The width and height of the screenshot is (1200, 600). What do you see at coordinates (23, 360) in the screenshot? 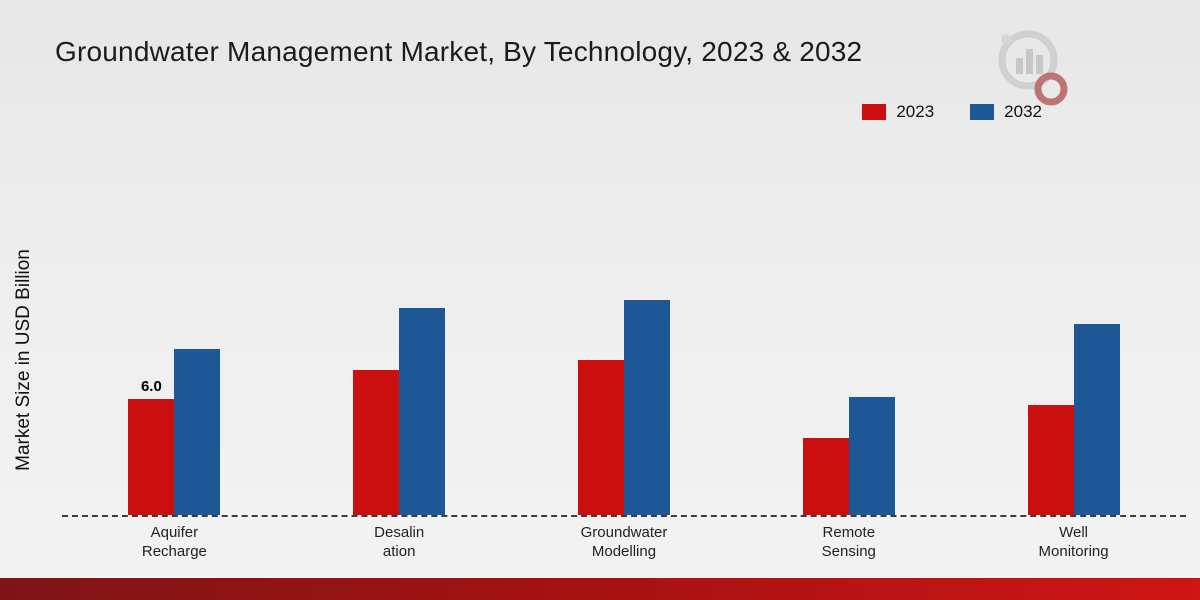
I see `y-axis-label: Market Size in USD Billion` at bounding box center [23, 360].